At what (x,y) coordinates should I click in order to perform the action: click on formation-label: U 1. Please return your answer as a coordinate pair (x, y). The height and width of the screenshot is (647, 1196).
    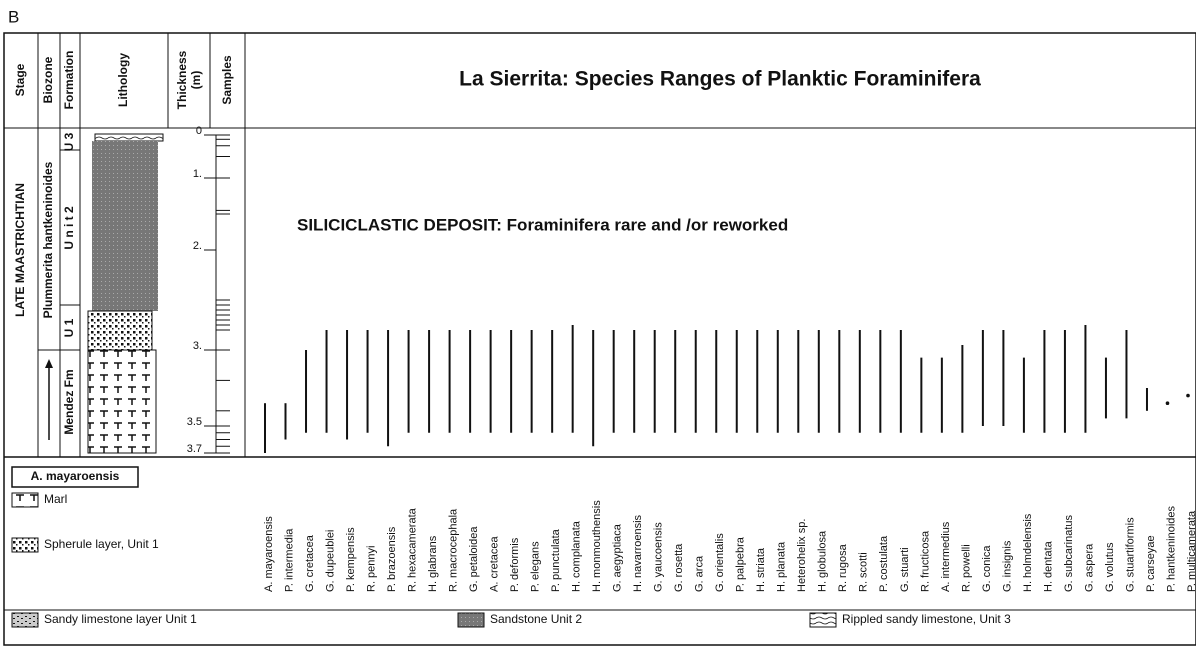
    Looking at the image, I should click on (69, 327).